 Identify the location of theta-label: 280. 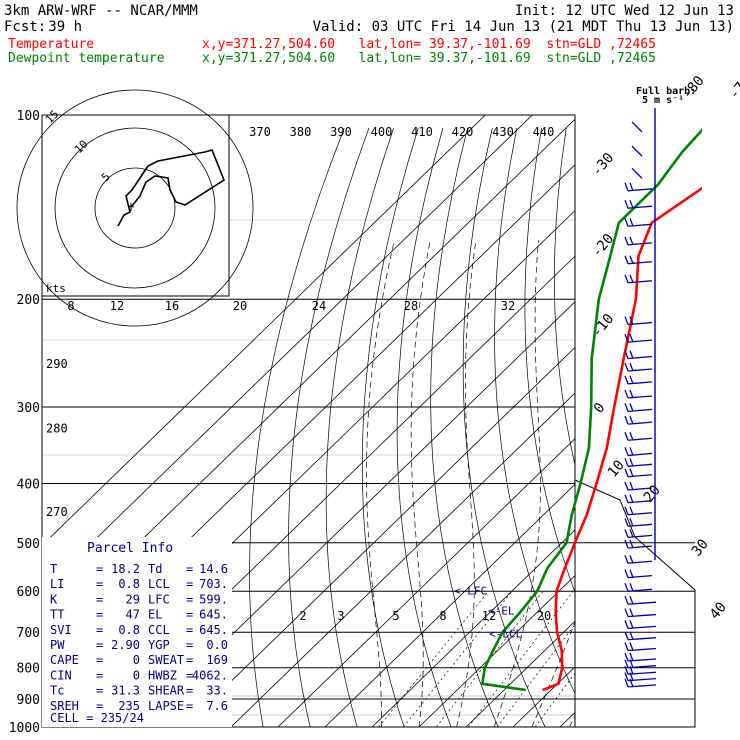
(57, 428).